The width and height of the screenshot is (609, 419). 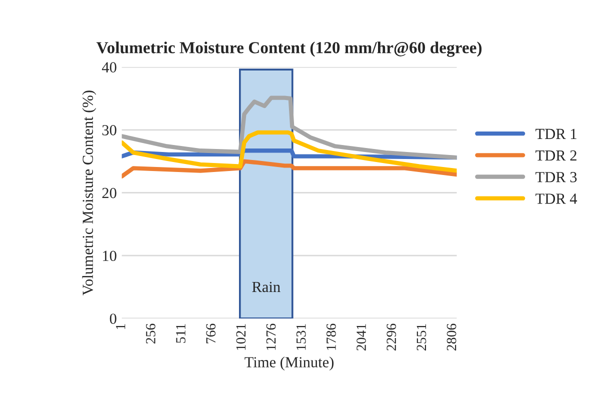 I want to click on x-tick-label: 511, so click(x=181, y=333).